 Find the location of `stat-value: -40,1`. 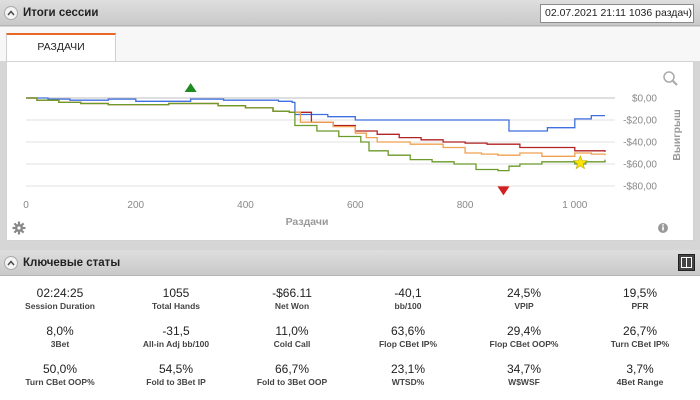

stat-value: -40,1 is located at coordinates (408, 293).